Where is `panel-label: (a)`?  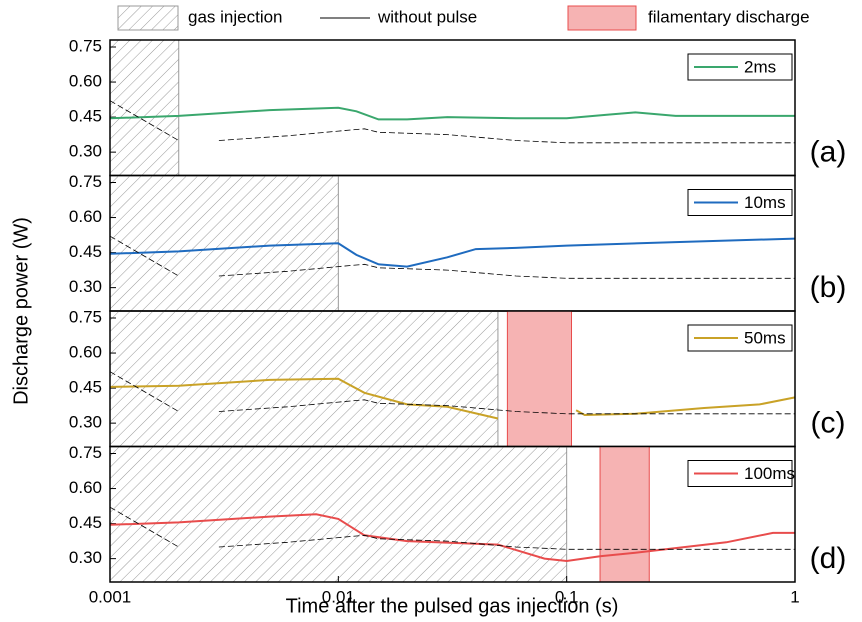
panel-label: (a) is located at coordinates (828, 151).